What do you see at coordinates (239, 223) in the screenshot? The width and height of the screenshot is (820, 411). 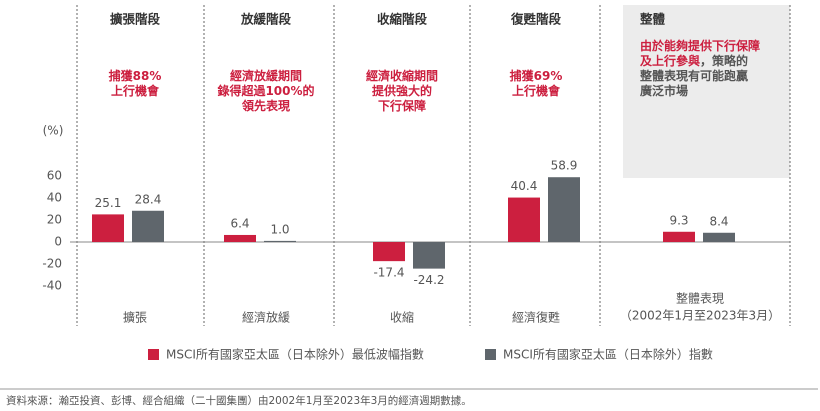 I see `value-label: 6.4` at bounding box center [239, 223].